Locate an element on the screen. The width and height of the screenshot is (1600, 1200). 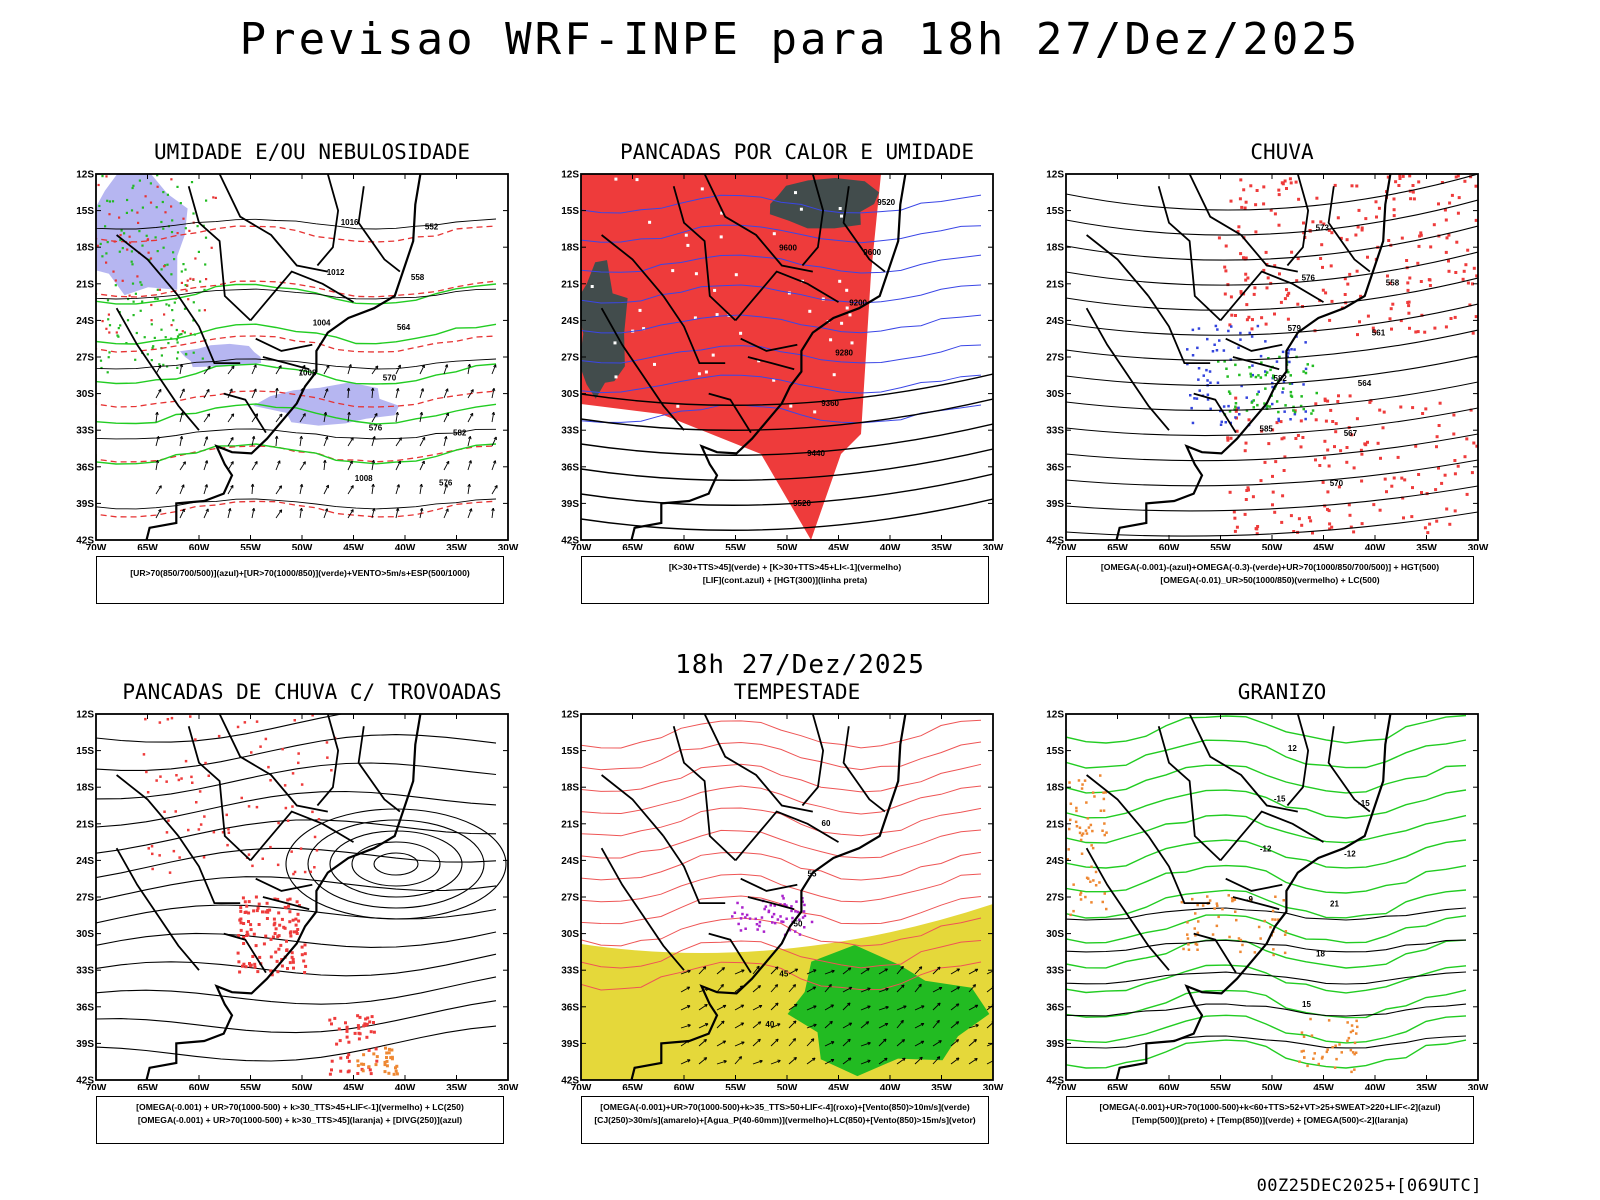
contour-label: -15 is located at coordinates (1364, 803).